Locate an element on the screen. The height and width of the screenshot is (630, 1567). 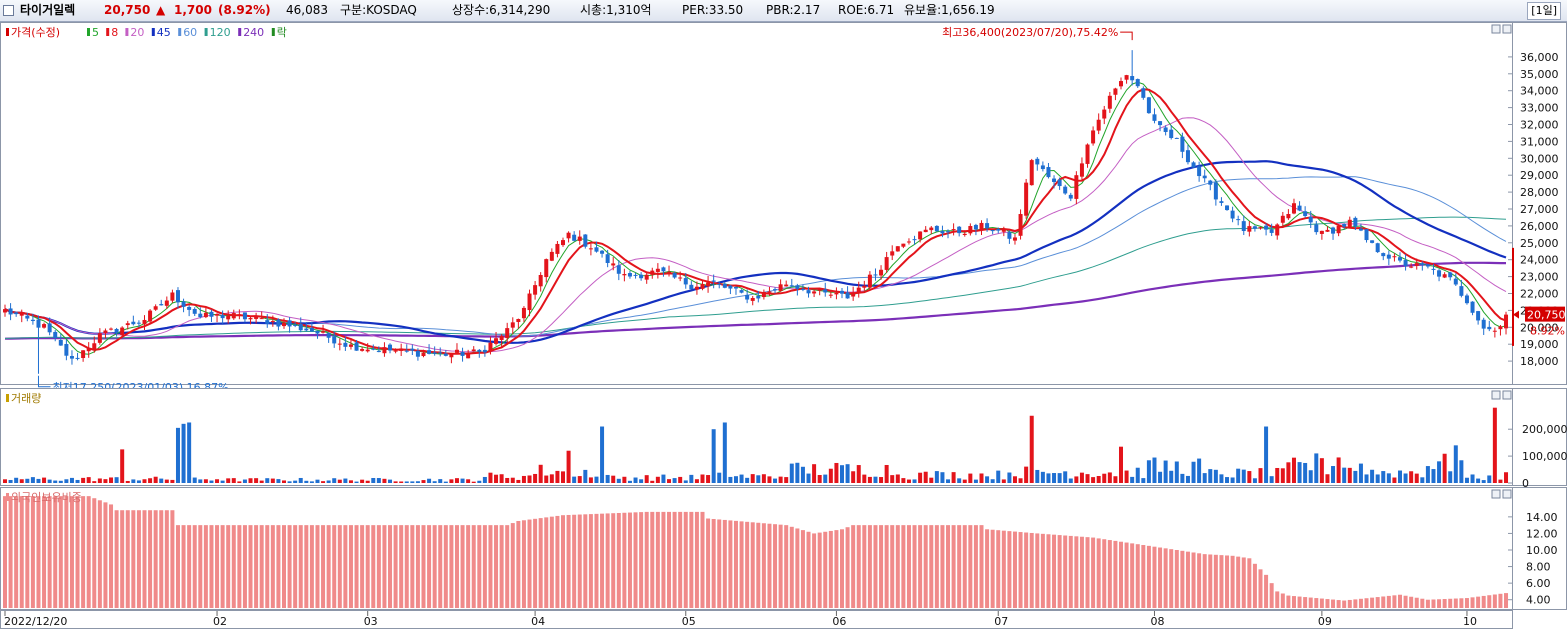
stock-name: 타이거일렉 is located at coordinates (48, 10).